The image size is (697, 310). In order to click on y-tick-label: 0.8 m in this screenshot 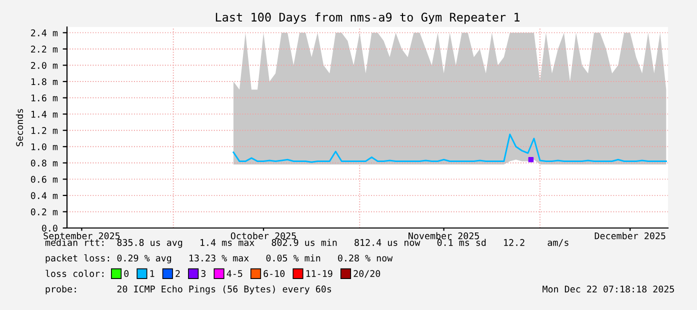, I will do `click(44, 163)`.